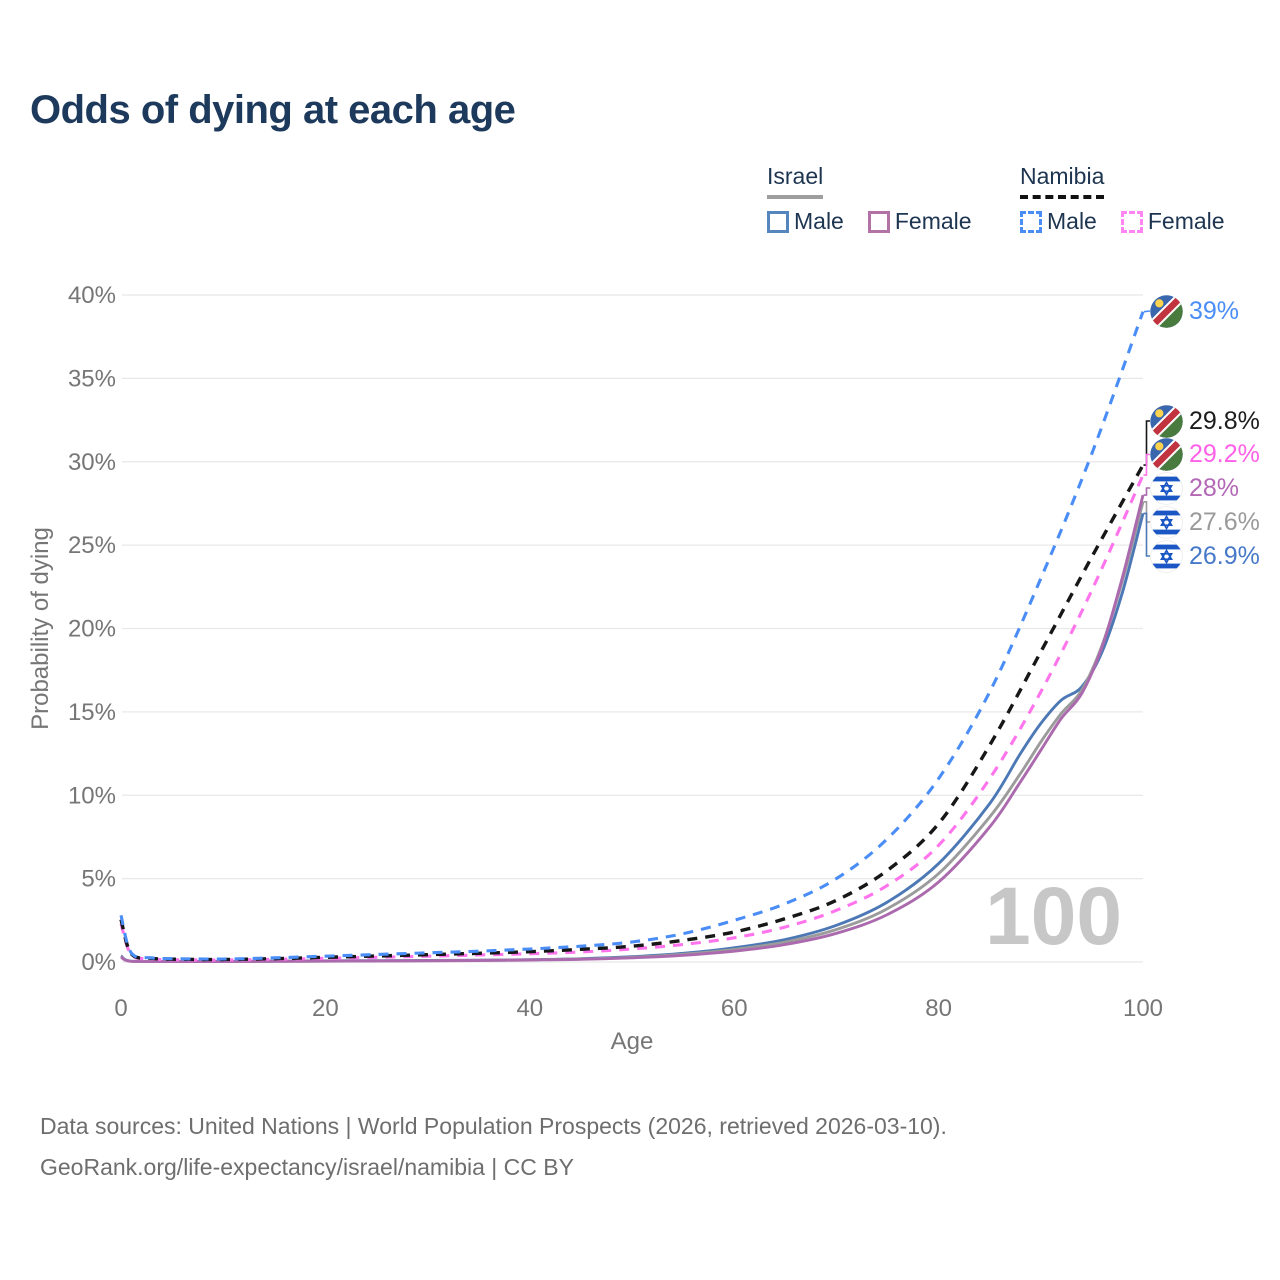 The width and height of the screenshot is (1280, 1280). I want to click on end-label-namibia-female: 29.2%, so click(1205, 454).